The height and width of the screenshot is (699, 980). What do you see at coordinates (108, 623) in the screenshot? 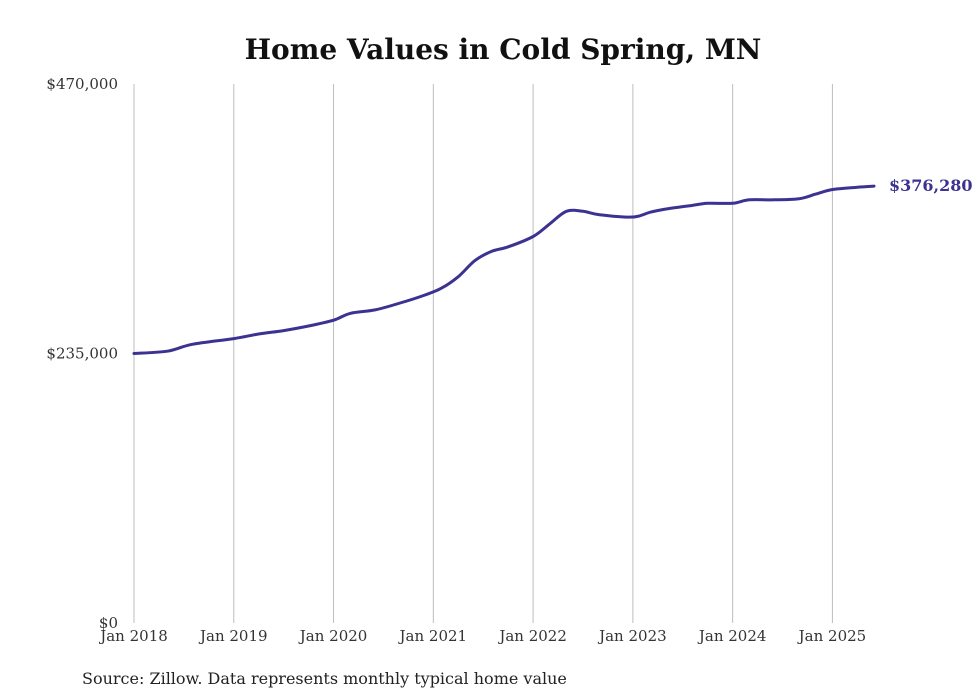
I see `y-tick-label: $0` at bounding box center [108, 623].